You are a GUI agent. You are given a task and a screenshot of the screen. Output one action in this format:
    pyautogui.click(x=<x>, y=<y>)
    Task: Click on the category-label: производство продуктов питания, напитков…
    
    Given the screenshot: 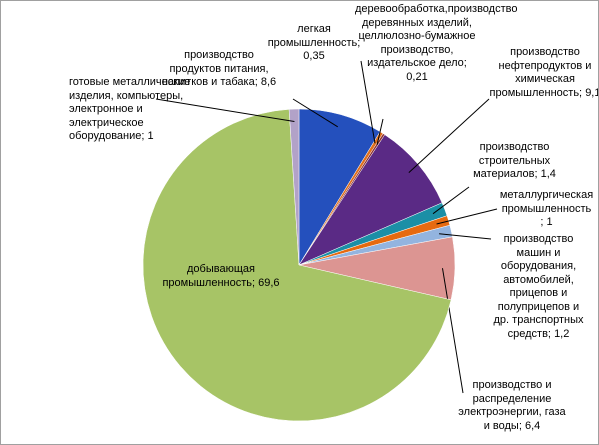 What is the action you would take?
    pyautogui.click(x=215, y=68)
    